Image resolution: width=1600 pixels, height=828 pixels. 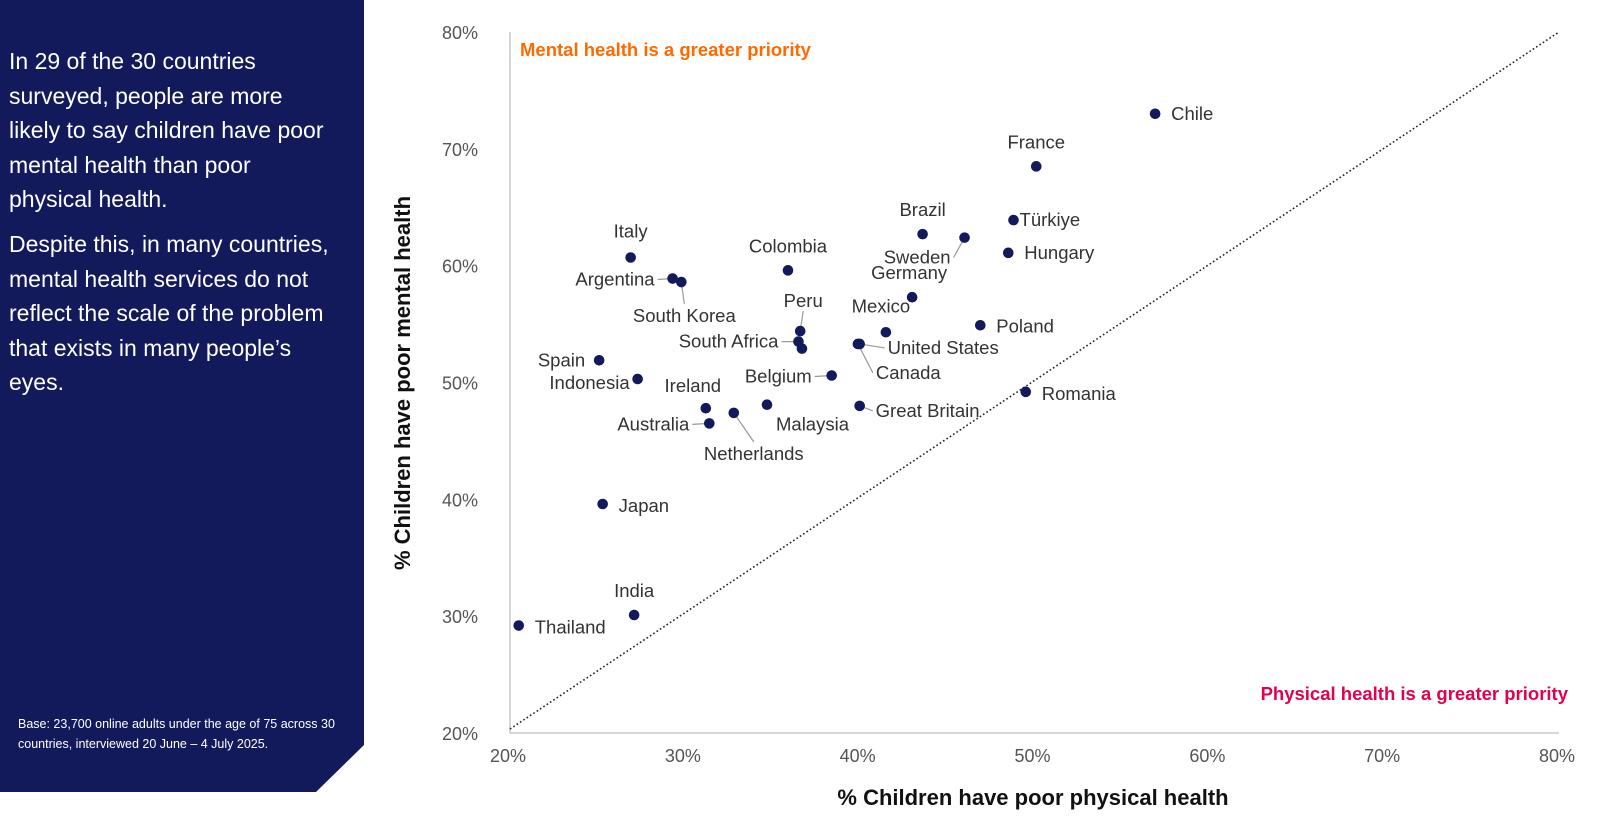 What do you see at coordinates (570, 627) in the screenshot?
I see `point-label-thailand: Thailand` at bounding box center [570, 627].